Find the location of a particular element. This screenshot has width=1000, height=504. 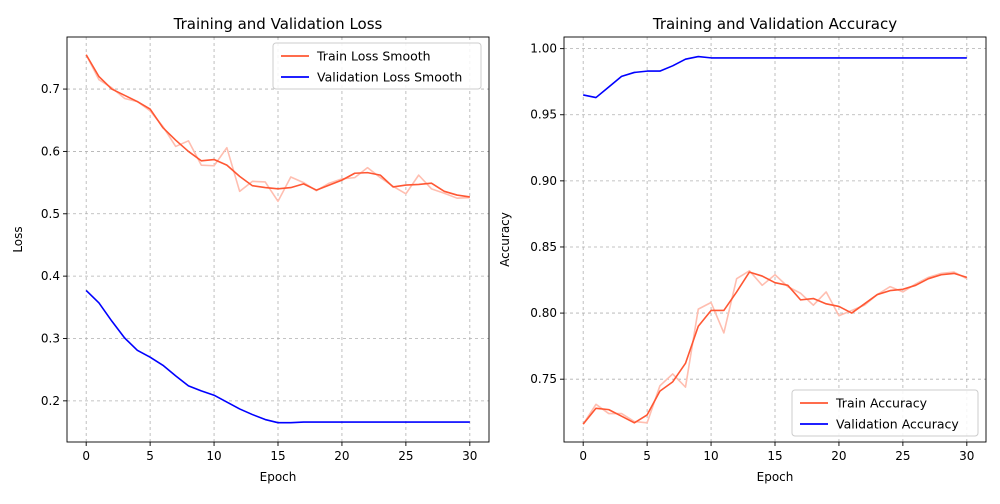

y-tick-label: 0.7 is located at coordinates (50, 89).